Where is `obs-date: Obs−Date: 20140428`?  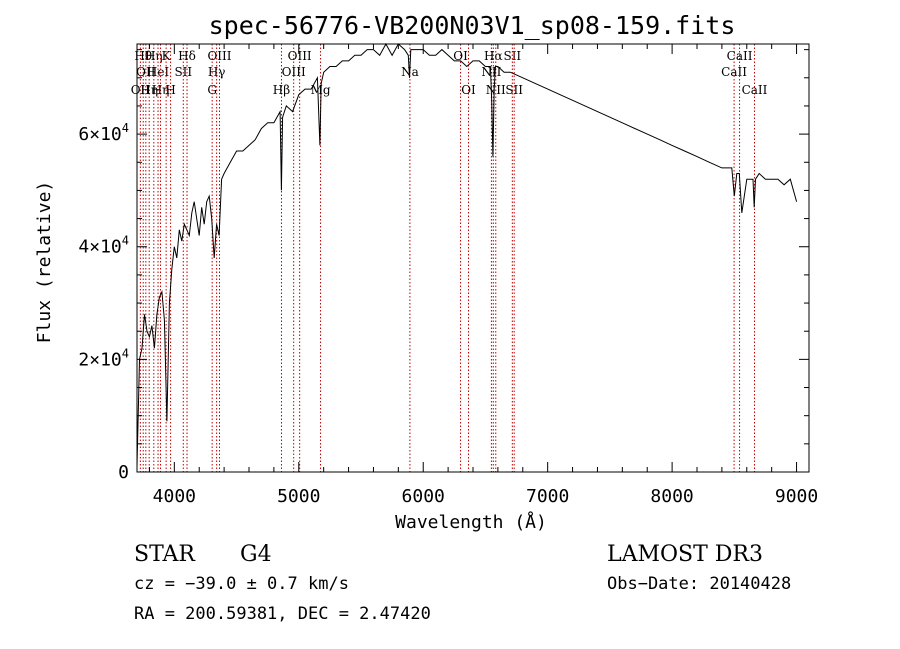 obs-date: Obs−Date: 20140428 is located at coordinates (699, 584).